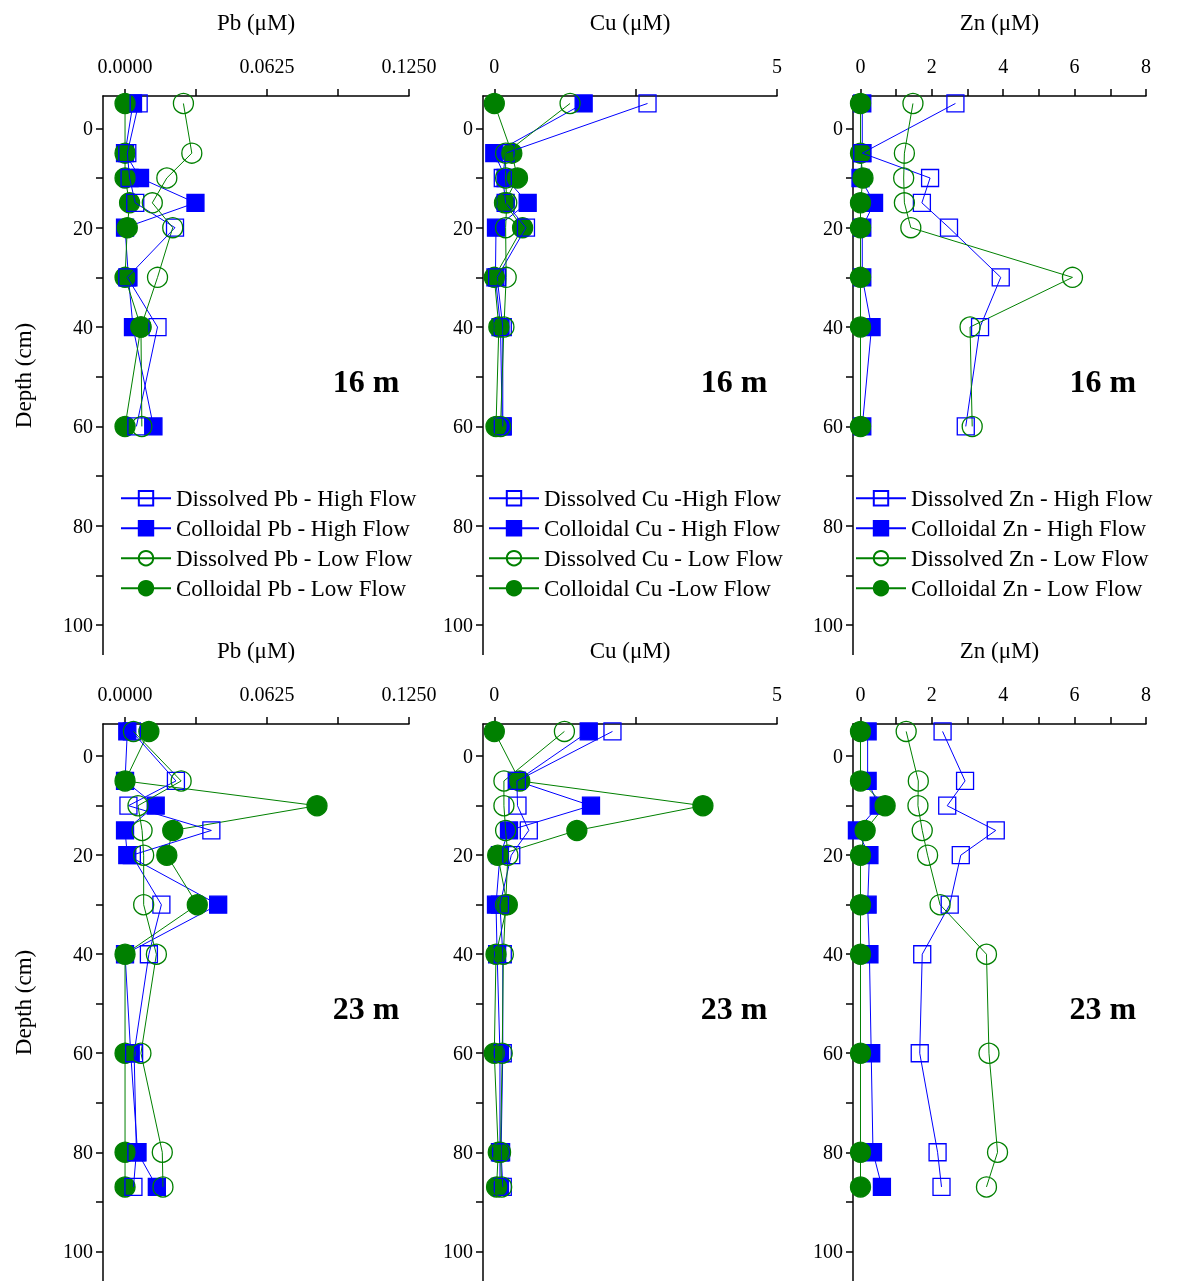  What do you see at coordinates (1027, 588) in the screenshot?
I see `legend-label: Colloidal Zn - Low Flow` at bounding box center [1027, 588].